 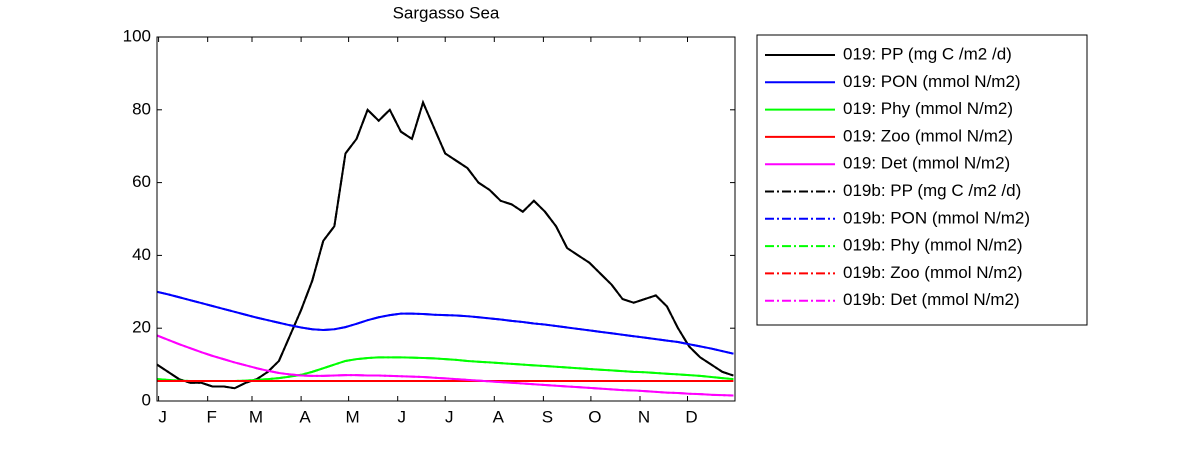 I want to click on legend-label: 019: PP (mg C /m2 /d), so click(x=927, y=53).